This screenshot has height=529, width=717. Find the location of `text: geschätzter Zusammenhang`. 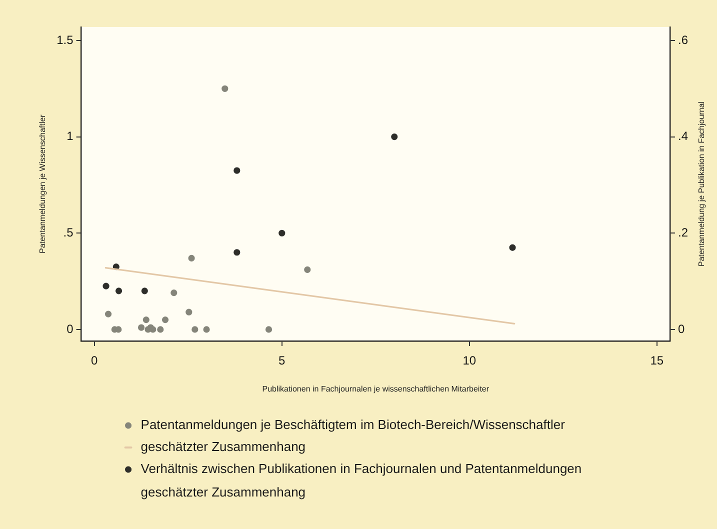

text: geschätzter Zusammenhang is located at coordinates (223, 492).